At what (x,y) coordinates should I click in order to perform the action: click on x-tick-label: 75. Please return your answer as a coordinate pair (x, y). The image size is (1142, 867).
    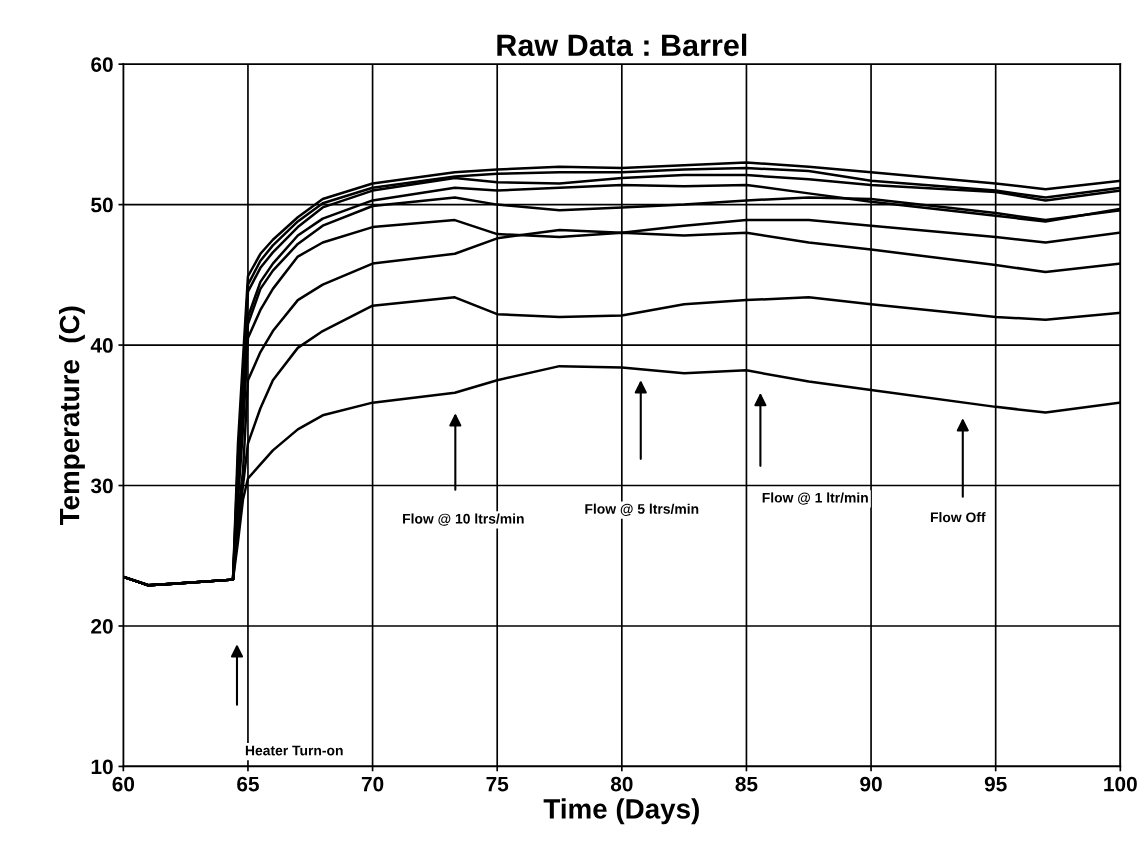
    Looking at the image, I should click on (497, 784).